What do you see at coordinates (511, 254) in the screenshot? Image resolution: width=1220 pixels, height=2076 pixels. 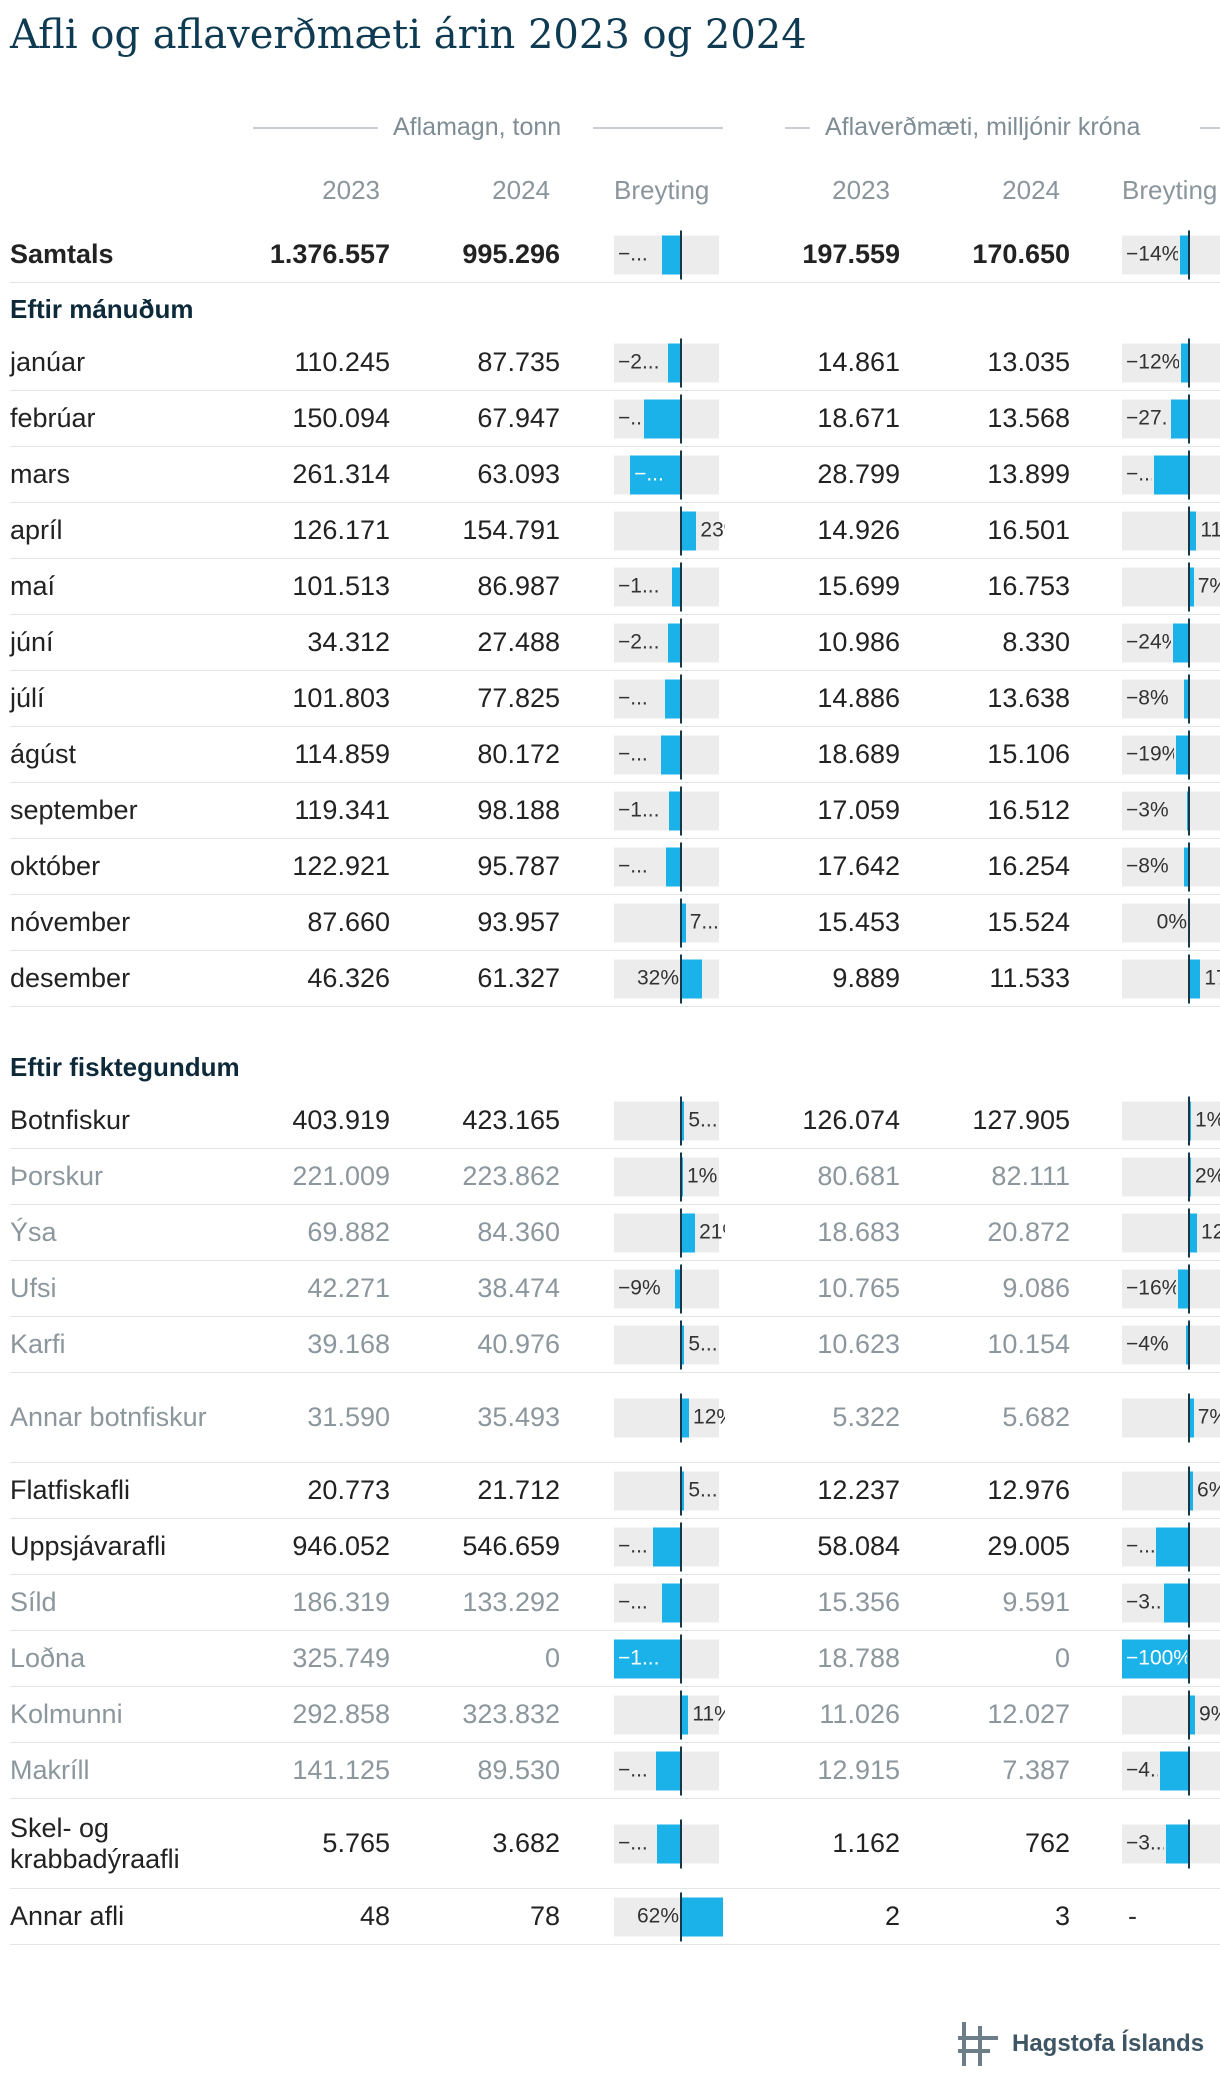 I see `quantity-2024-value: 995.296` at bounding box center [511, 254].